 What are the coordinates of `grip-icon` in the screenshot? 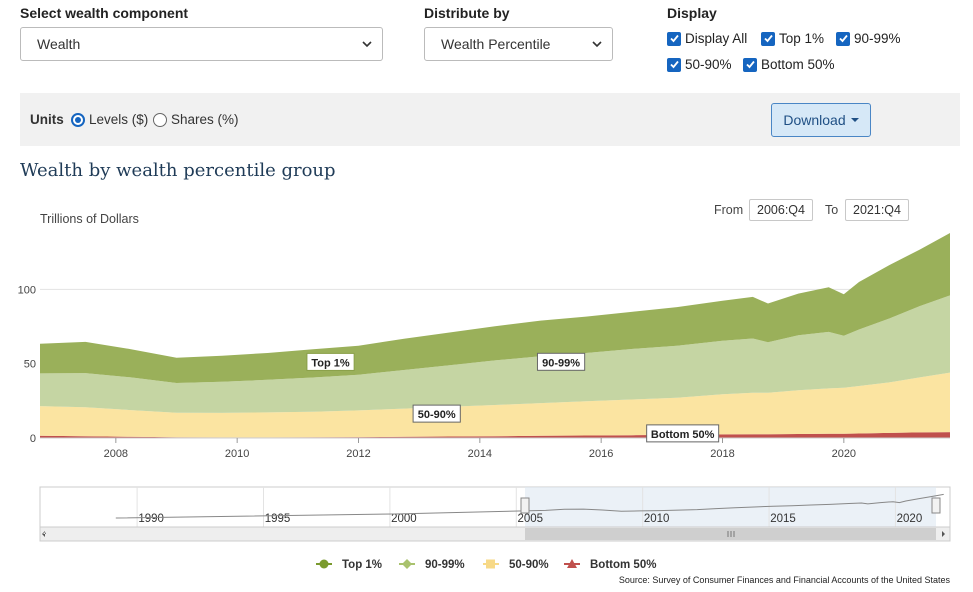 It's located at (731, 534).